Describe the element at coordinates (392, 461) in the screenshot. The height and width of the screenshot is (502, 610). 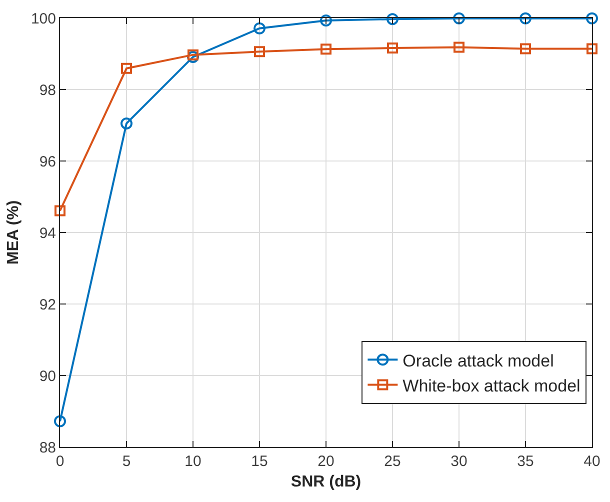
I see `x-tick-label: 25` at that location.